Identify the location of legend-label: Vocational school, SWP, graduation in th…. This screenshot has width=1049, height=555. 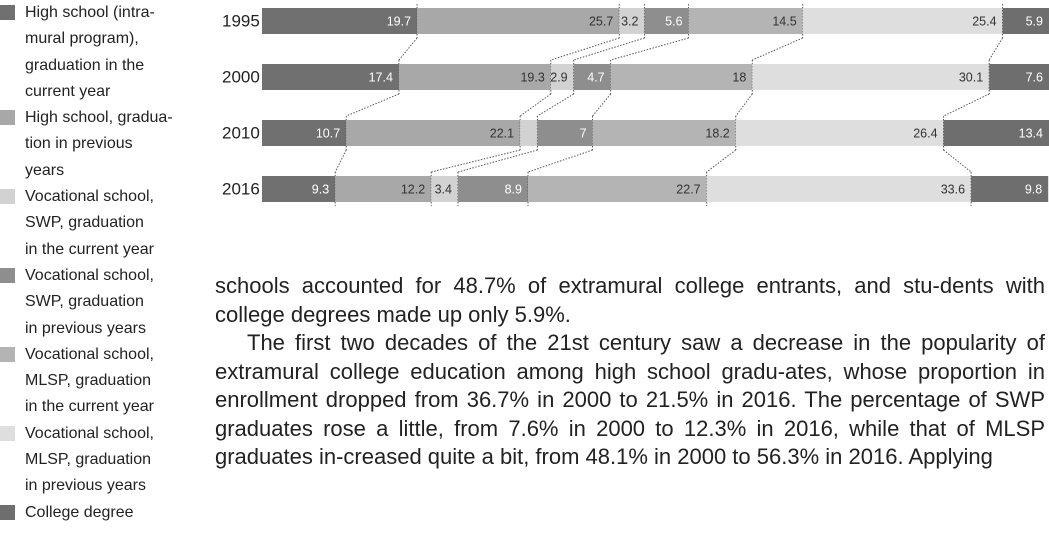
(89, 223).